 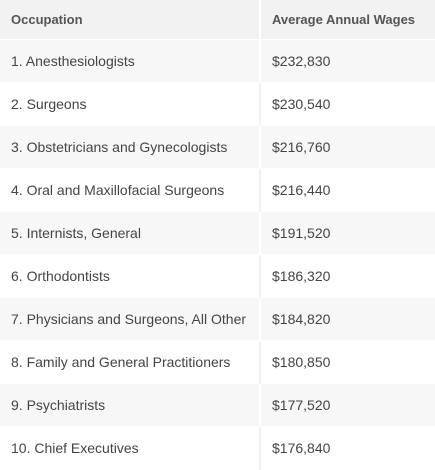 What do you see at coordinates (347, 190) in the screenshot?
I see `wage-cell: $216,440` at bounding box center [347, 190].